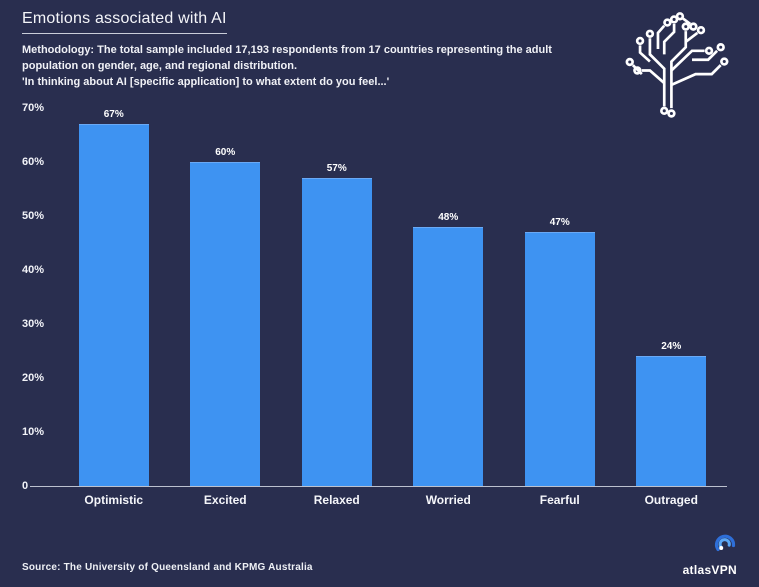  I want to click on y-tick-label: 70%, so click(33, 108).